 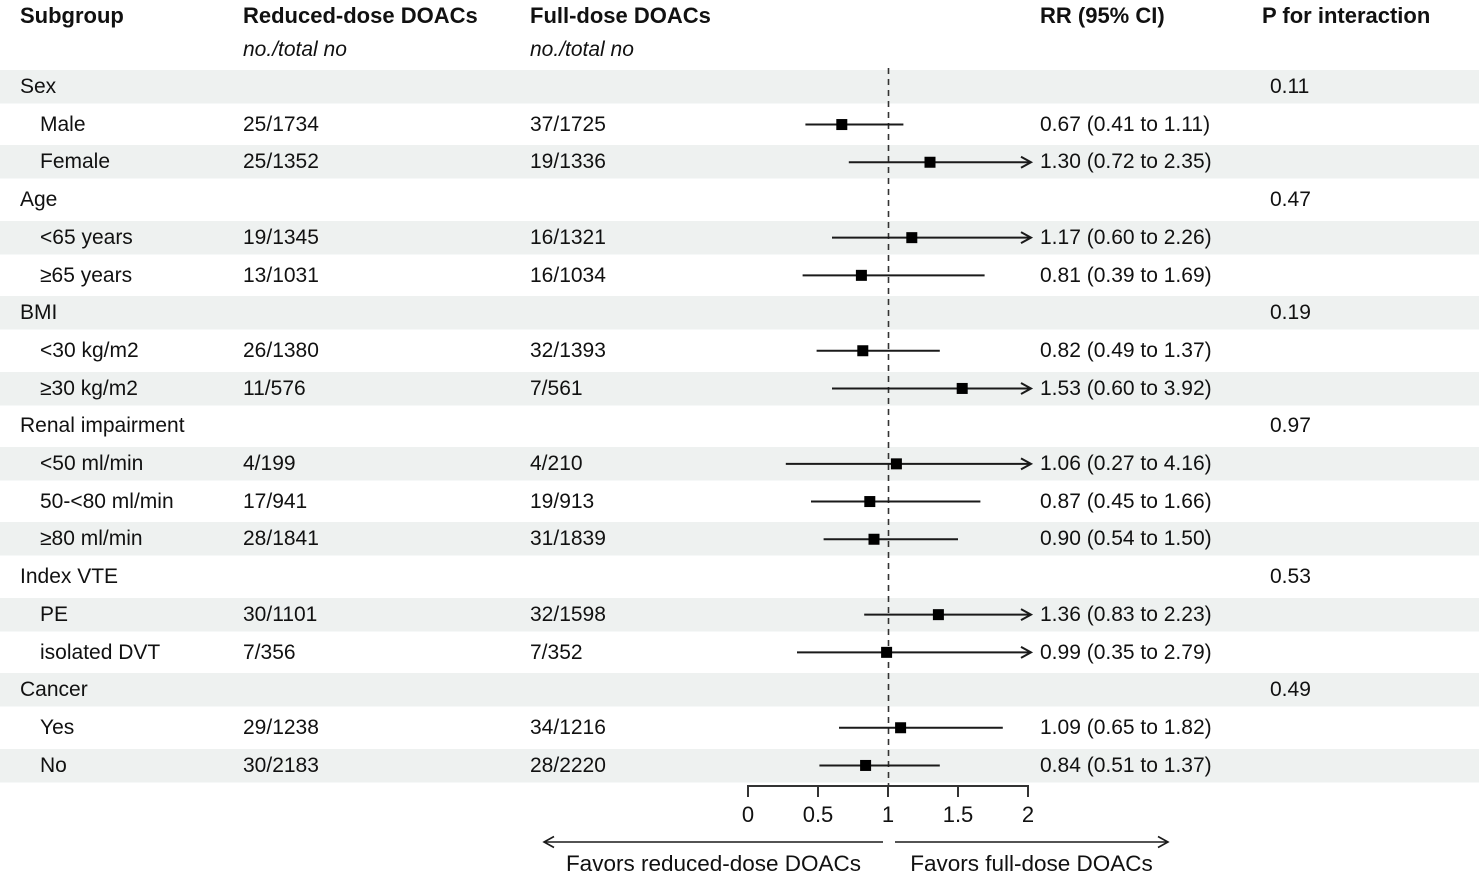 What do you see at coordinates (1290, 86) in the screenshot?
I see `p-interaction-value: 0.11` at bounding box center [1290, 86].